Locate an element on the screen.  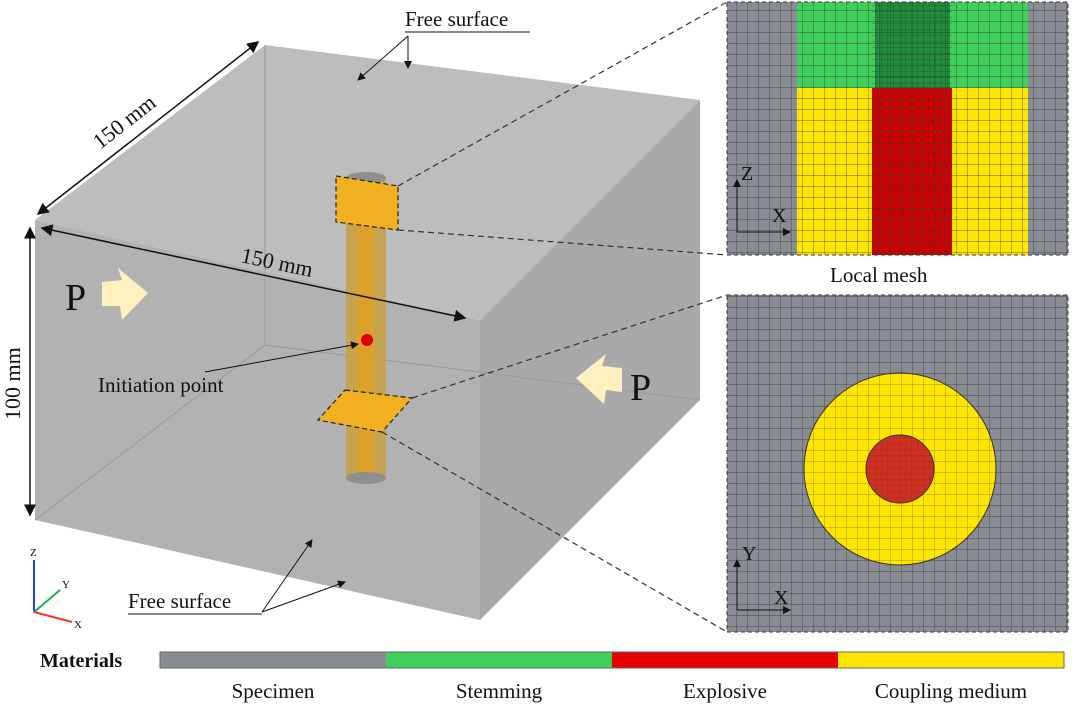
legend-label-1: Stemming is located at coordinates (499, 691).